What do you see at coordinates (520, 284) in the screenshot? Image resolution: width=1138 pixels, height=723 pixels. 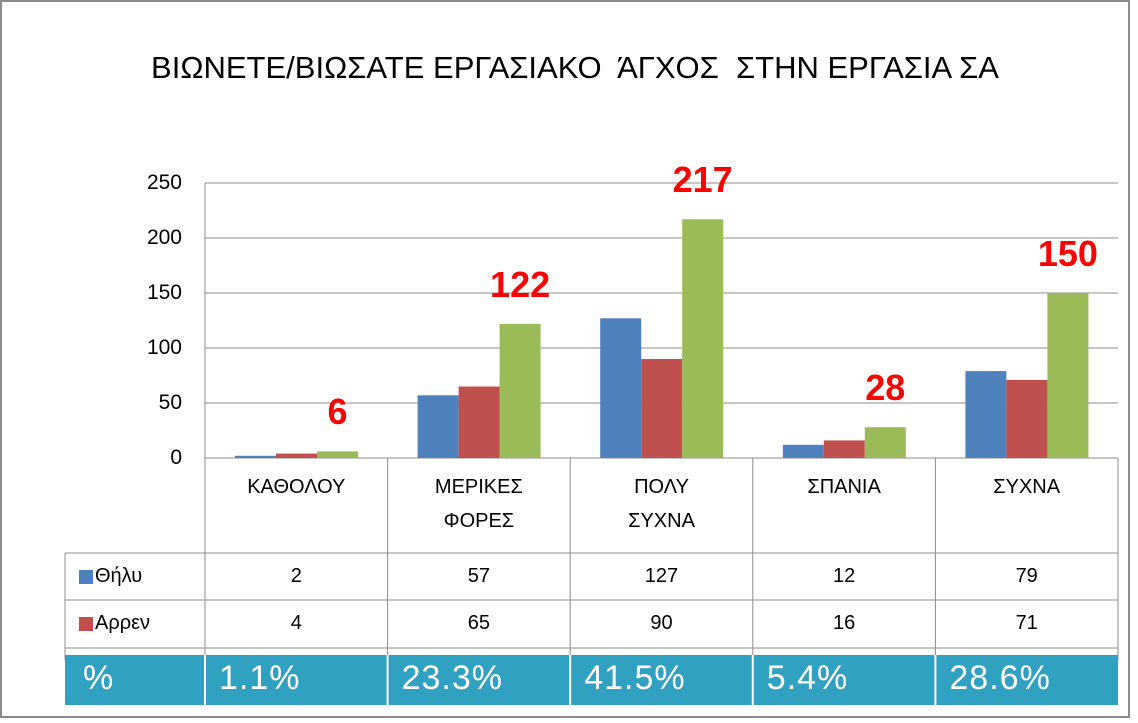 I see `data-label: 122` at bounding box center [520, 284].